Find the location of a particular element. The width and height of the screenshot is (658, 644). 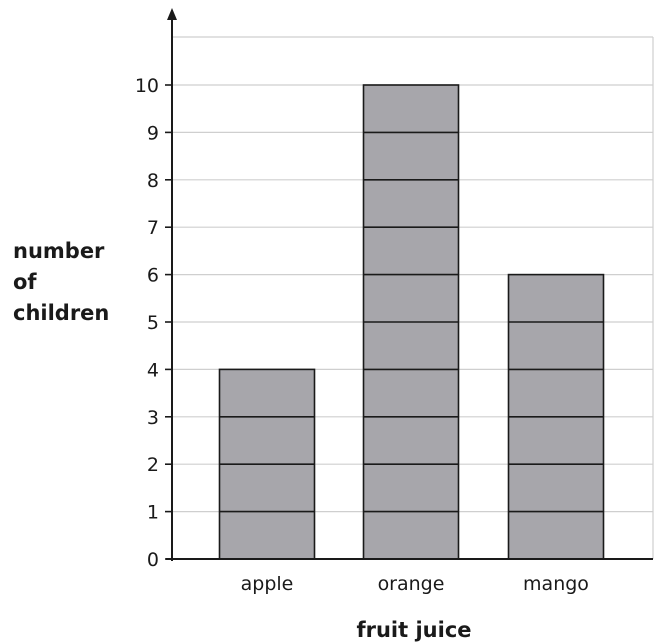

y-tick-label: 2 is located at coordinates (153, 465).